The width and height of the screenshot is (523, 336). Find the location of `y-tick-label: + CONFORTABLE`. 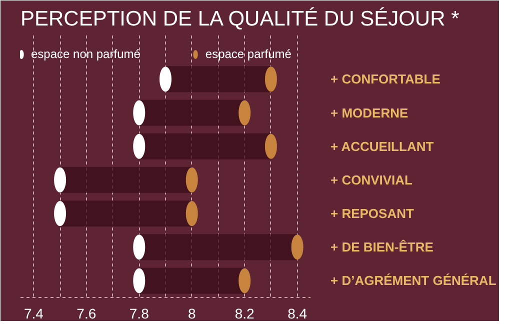

y-tick-label: + CONFORTABLE is located at coordinates (385, 79).